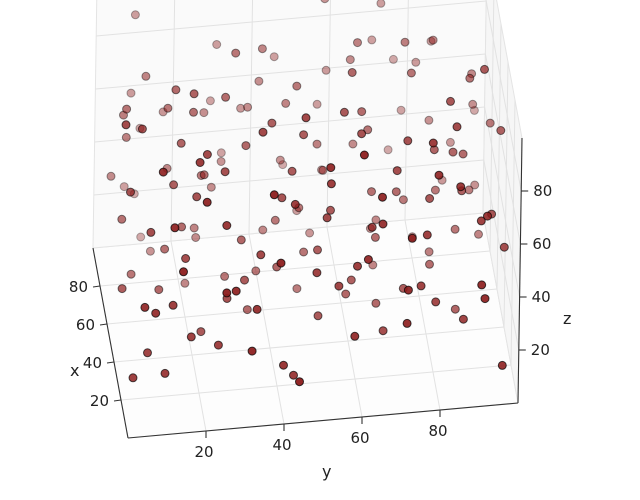 The height and width of the screenshot is (500, 640). I want to click on y-tick-label: 60, so click(359, 438).